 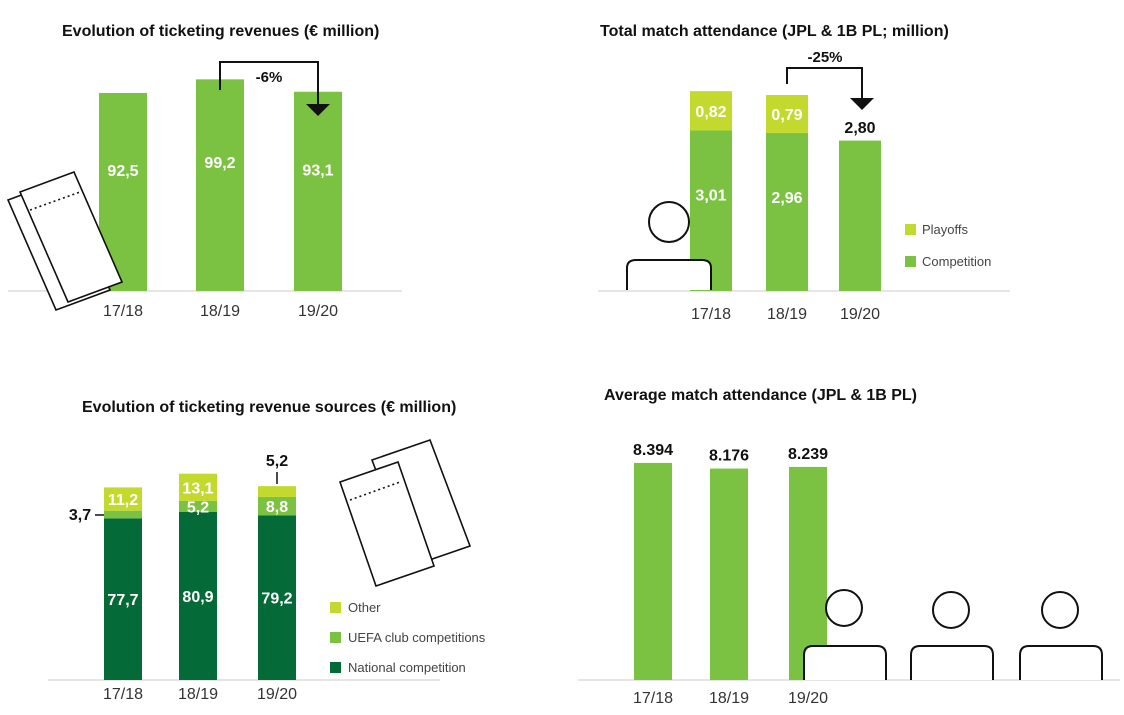 What do you see at coordinates (80, 515) in the screenshot?
I see `bar-value-label: 3,7` at bounding box center [80, 515].